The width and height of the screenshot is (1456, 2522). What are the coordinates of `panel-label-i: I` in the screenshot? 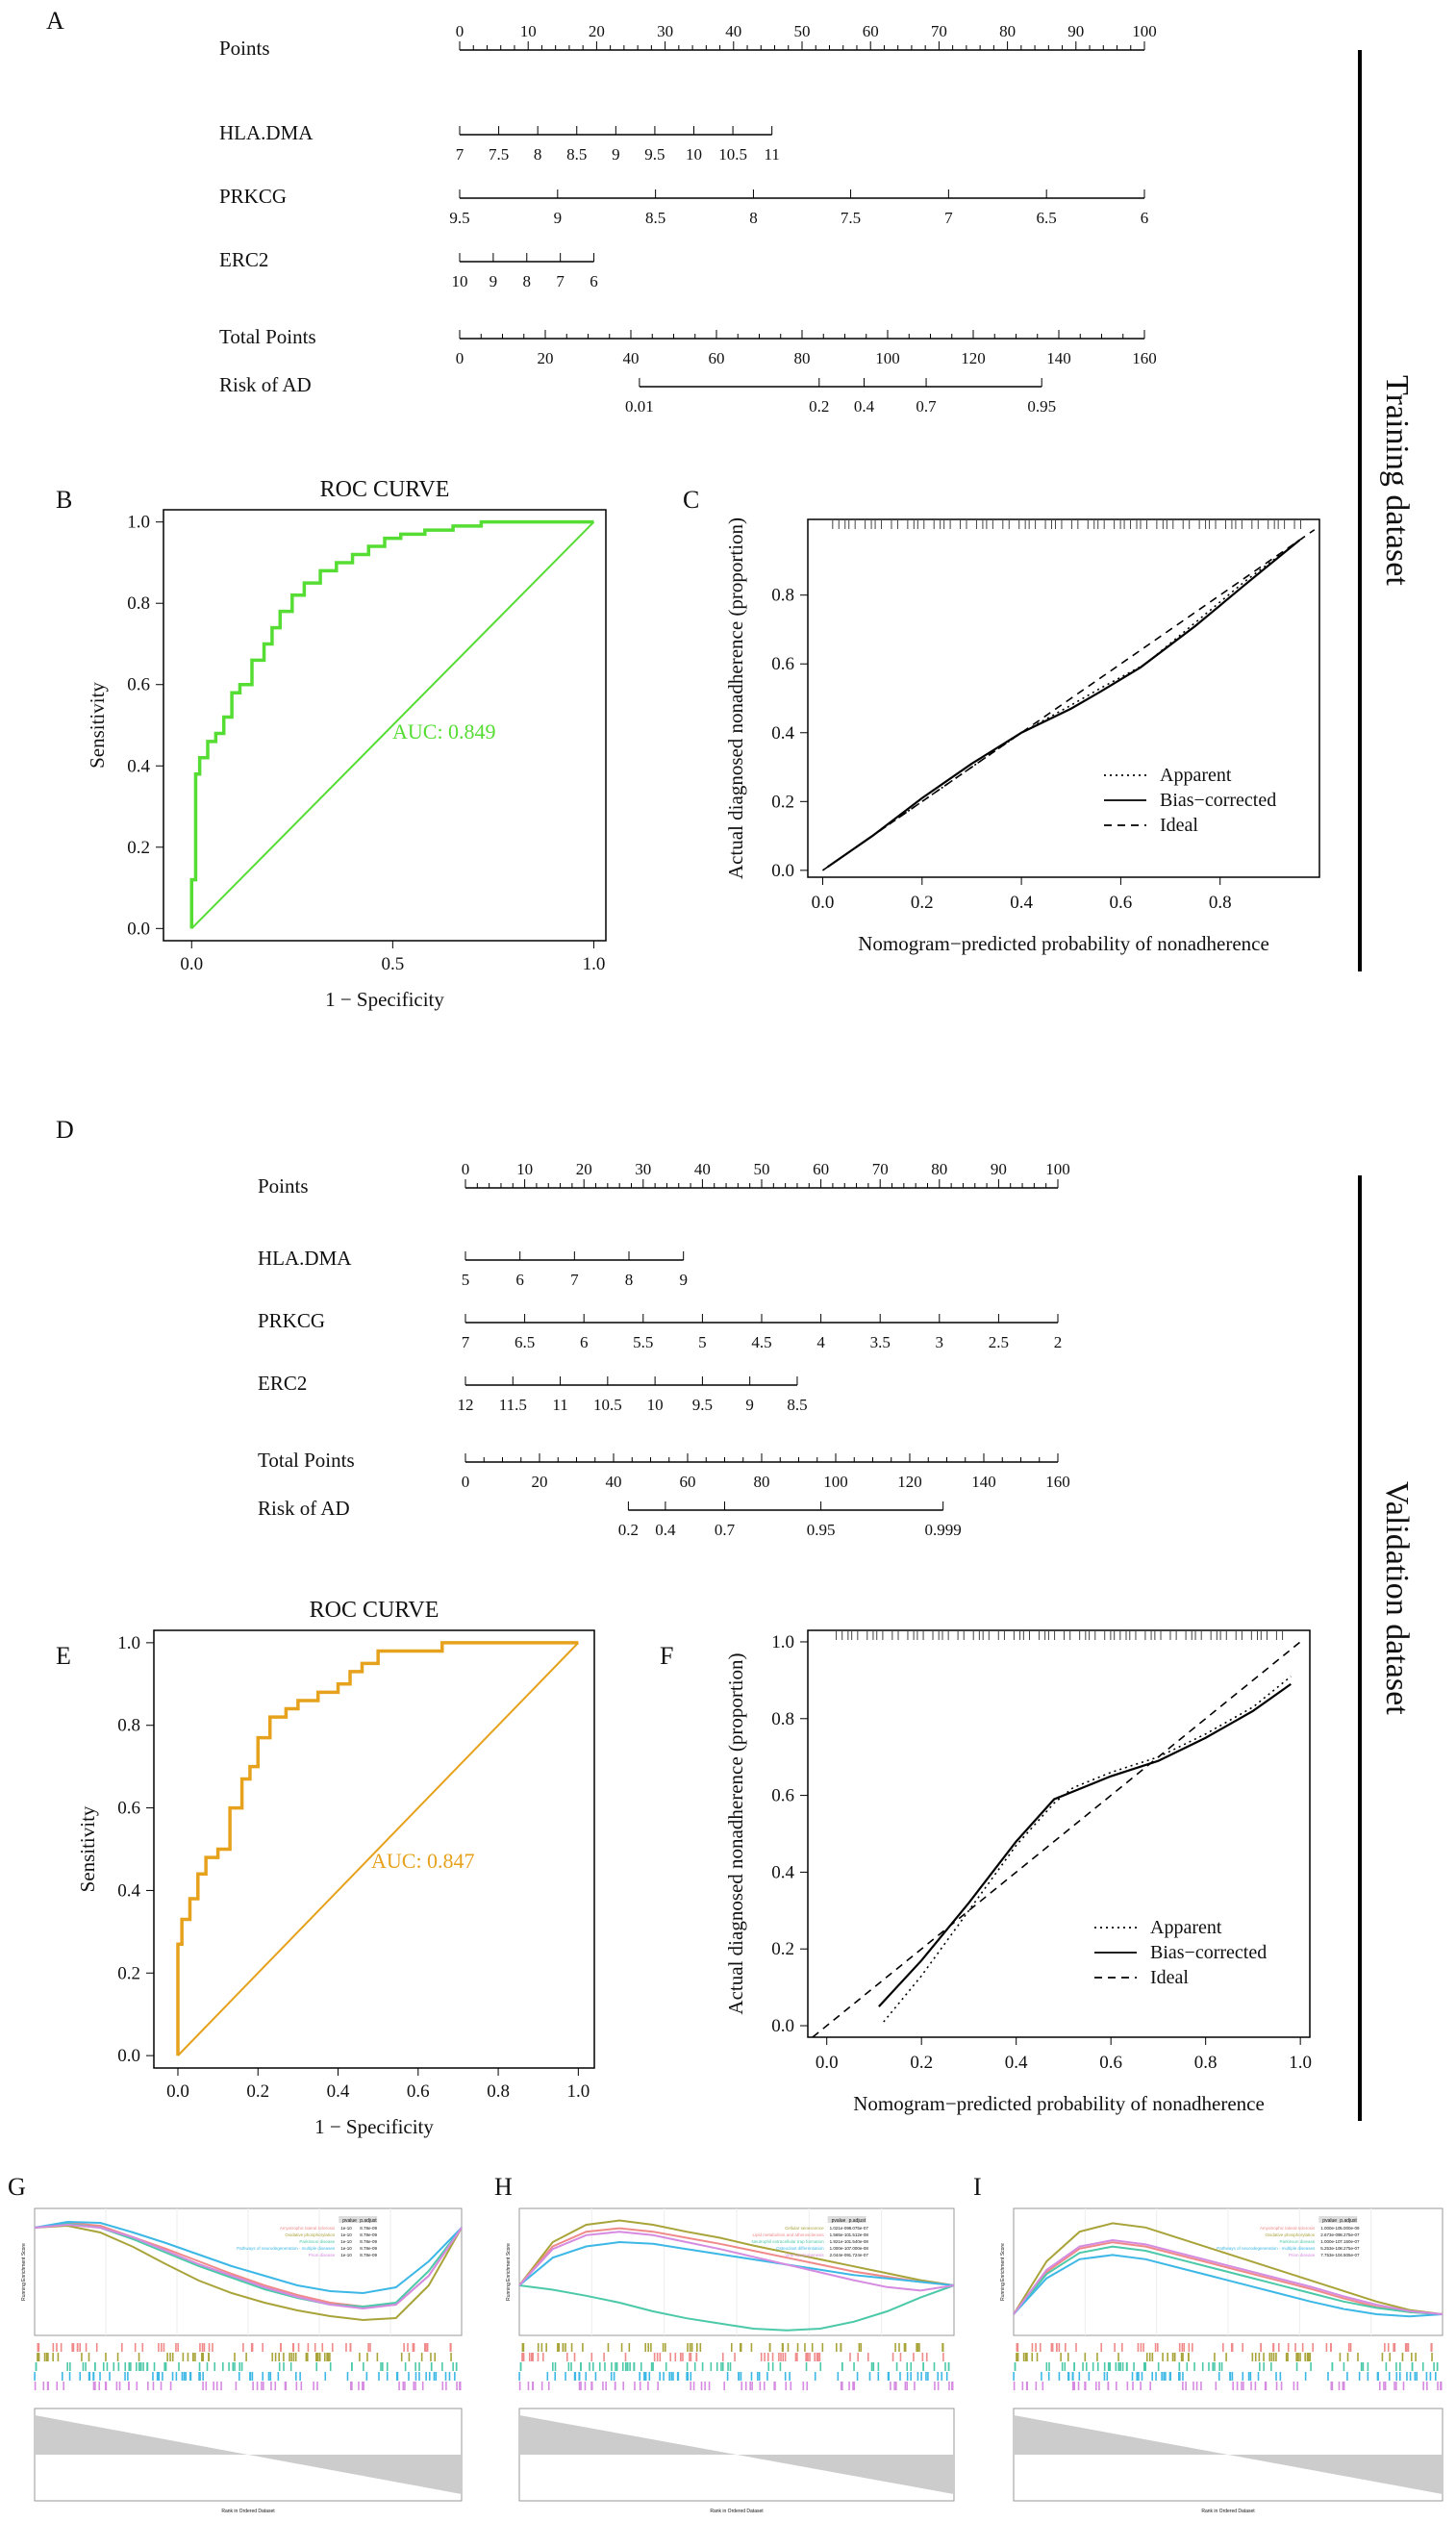 It's located at (978, 2187).